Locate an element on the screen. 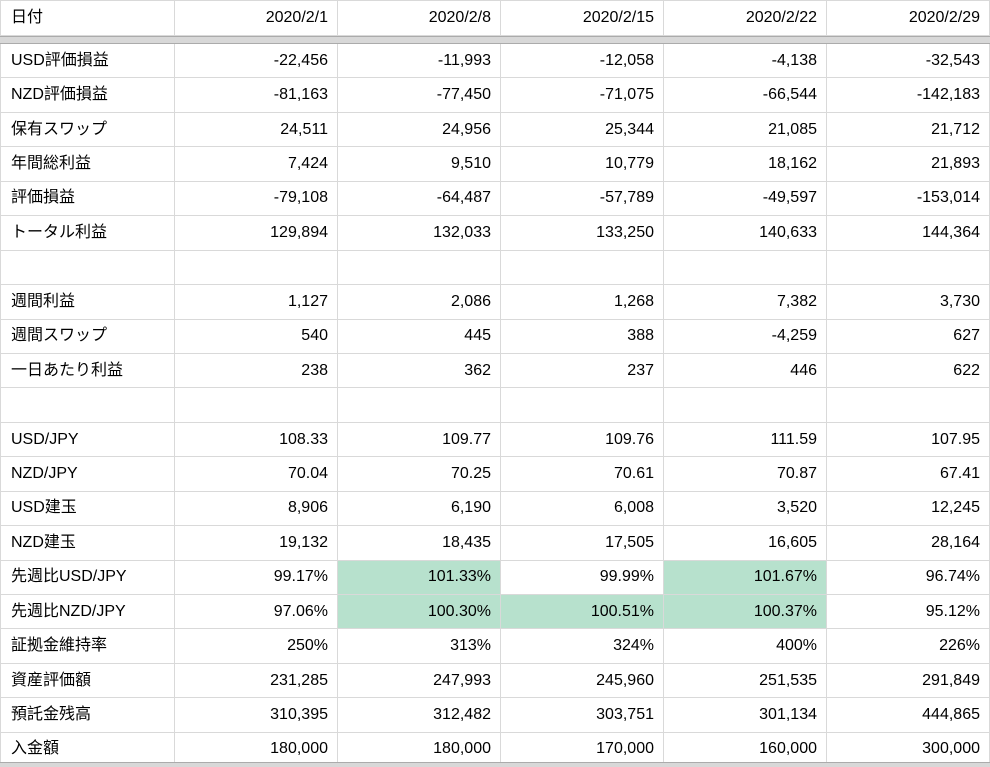 This screenshot has width=990, height=767. value-cell: -81,163 is located at coordinates (256, 95).